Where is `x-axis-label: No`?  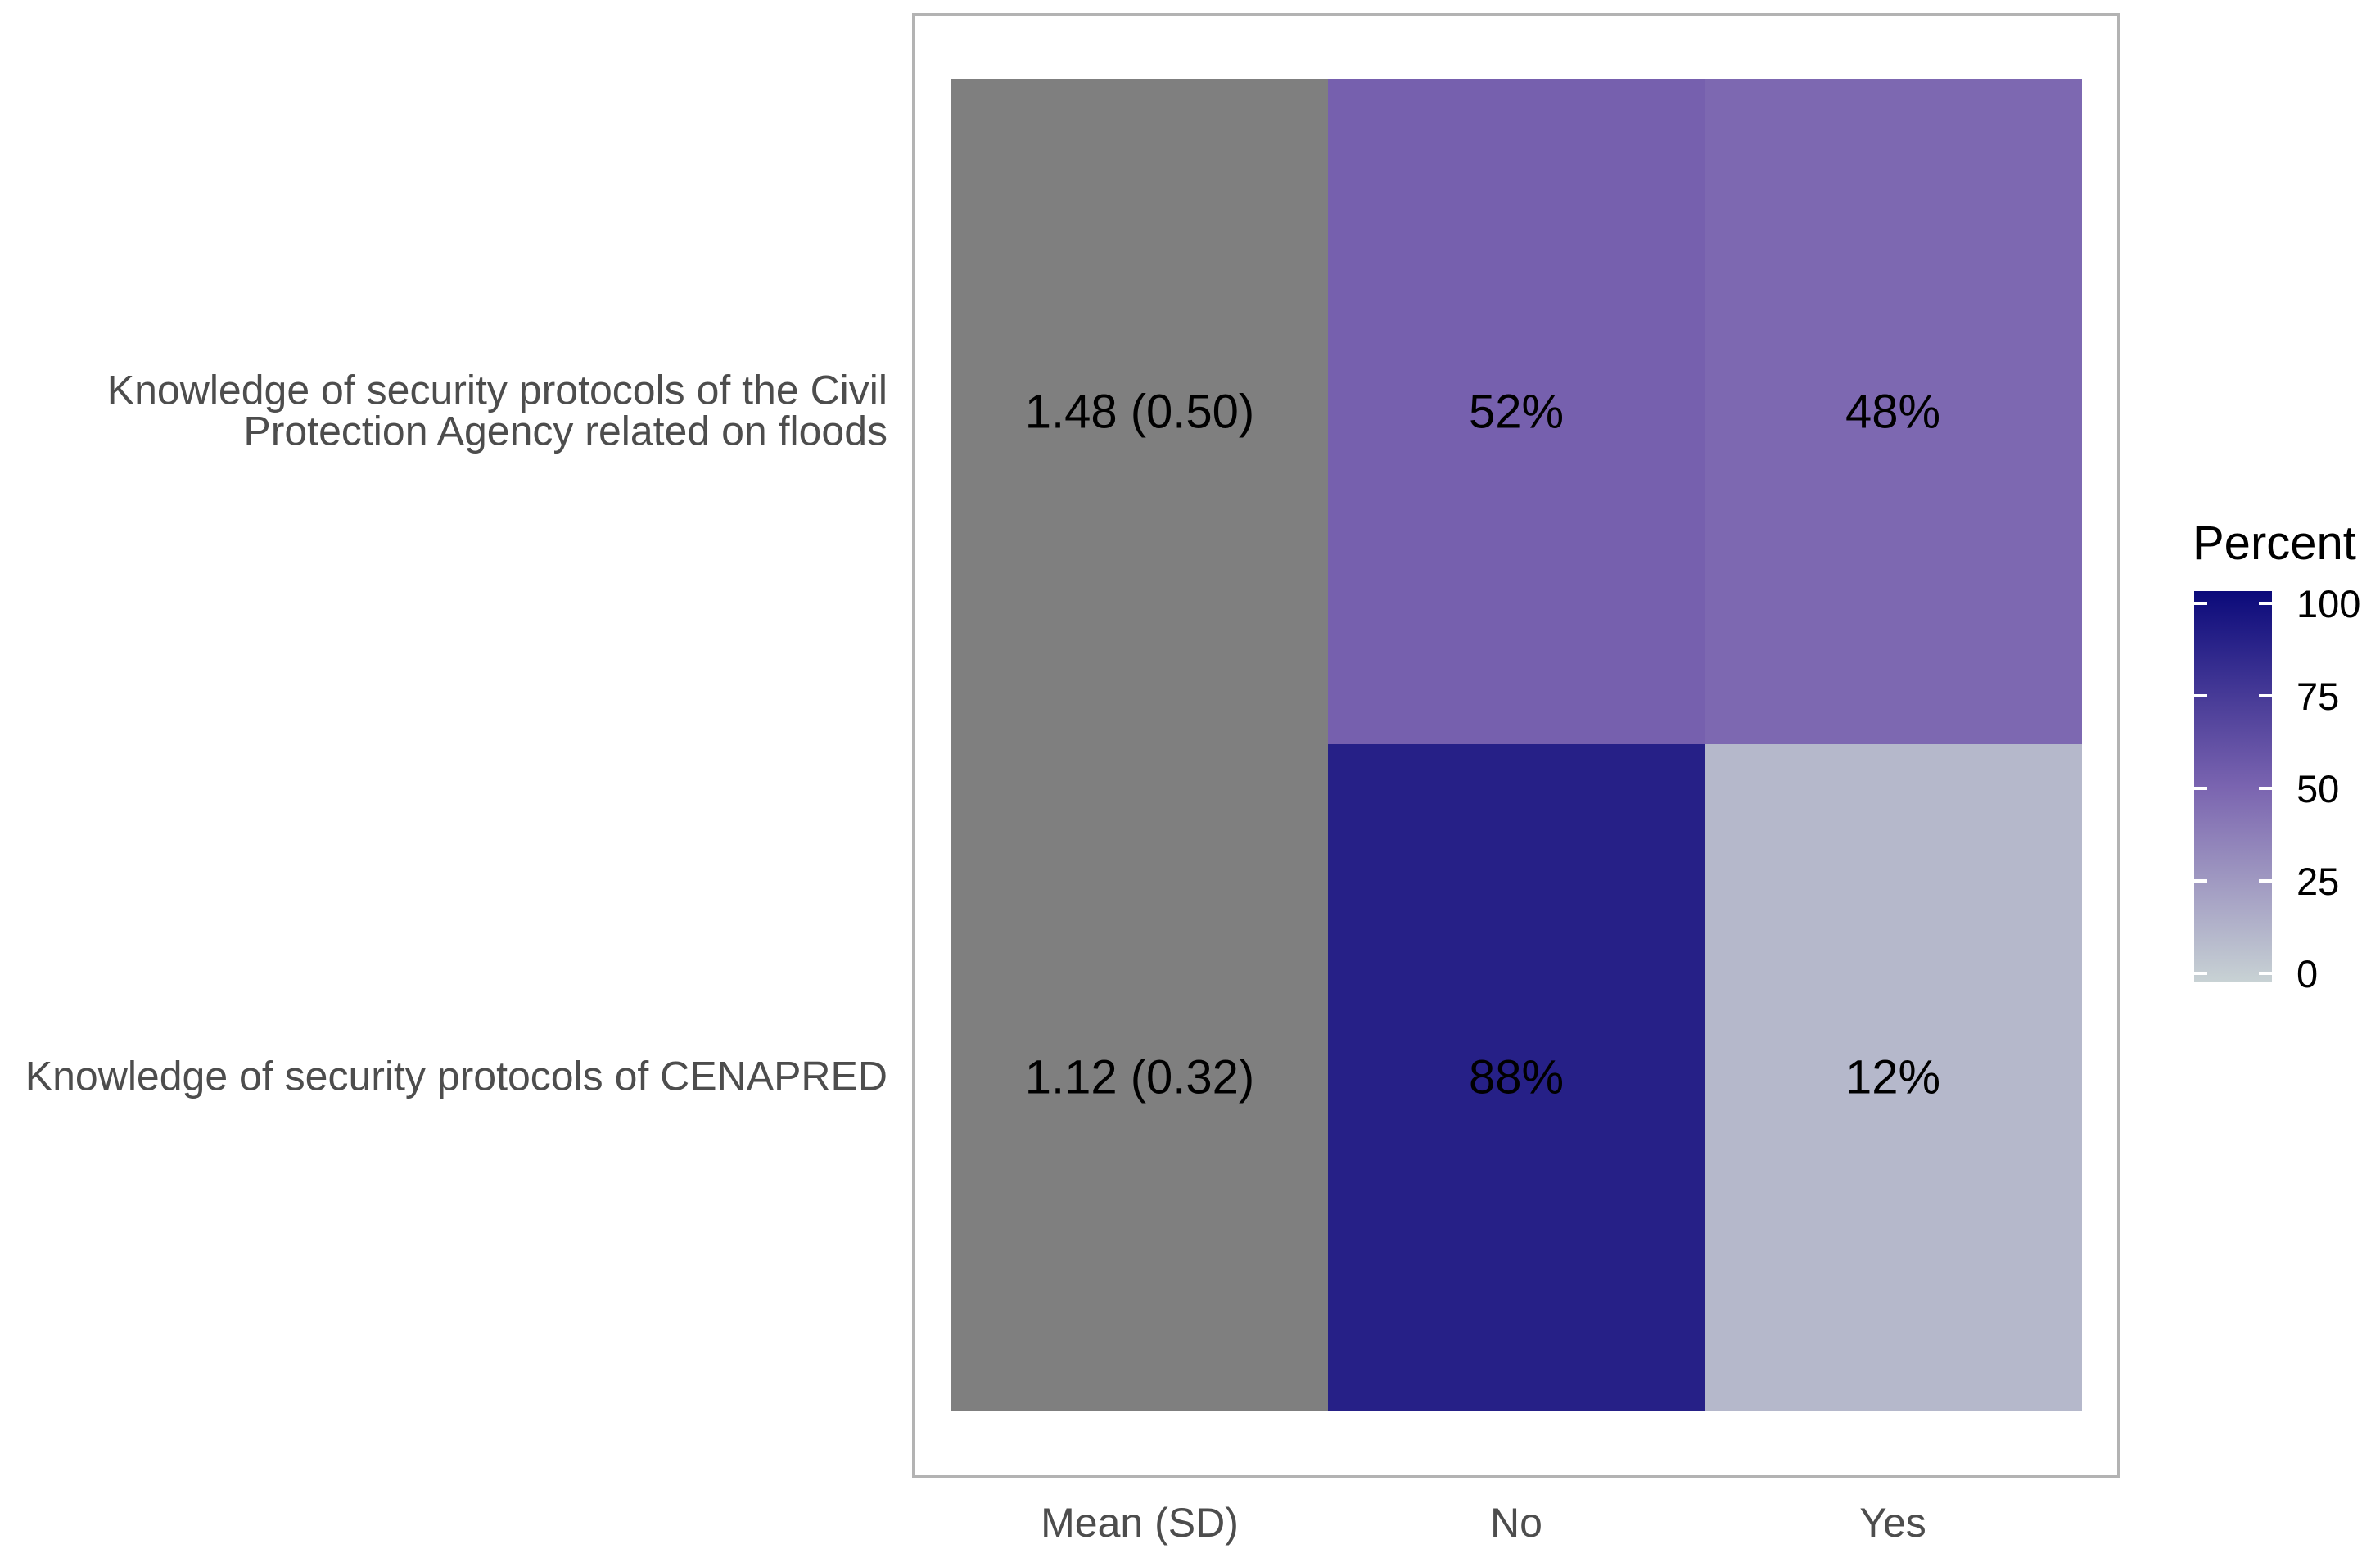
x-axis-label: No is located at coordinates (1516, 1523).